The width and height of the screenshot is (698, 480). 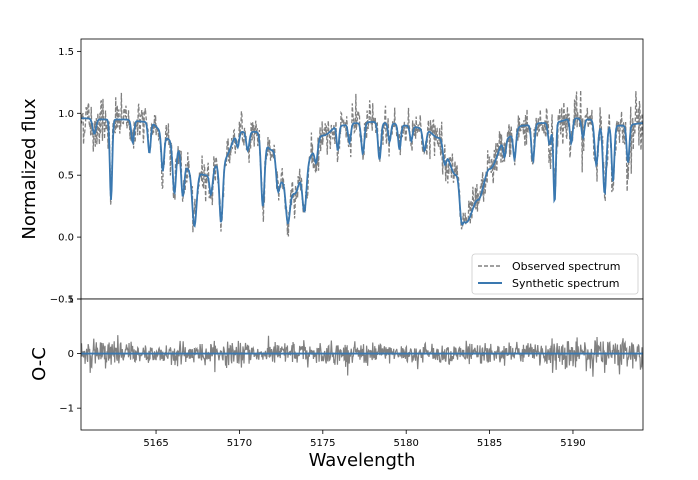 What do you see at coordinates (405, 443) in the screenshot?
I see `xtick-label: 5180` at bounding box center [405, 443].